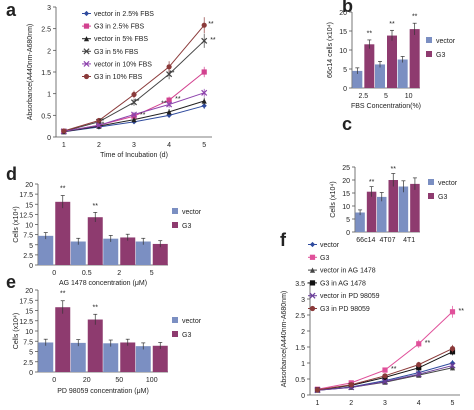  I want to click on x-tick-label: 0.5, so click(87, 273).